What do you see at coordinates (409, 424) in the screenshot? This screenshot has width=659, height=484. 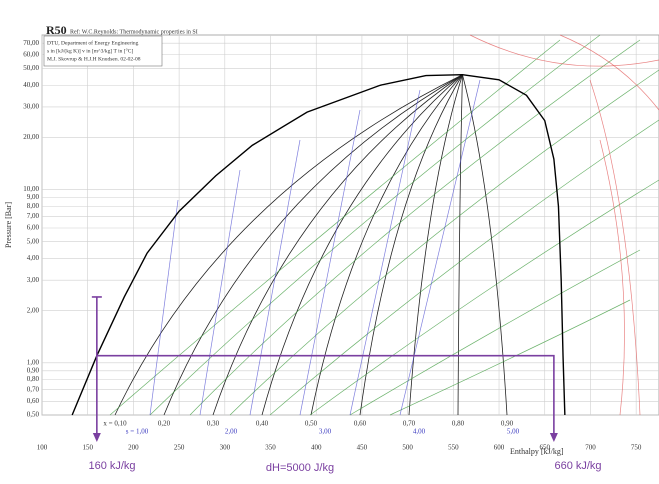 I see `quality-label: 0,70` at bounding box center [409, 424].